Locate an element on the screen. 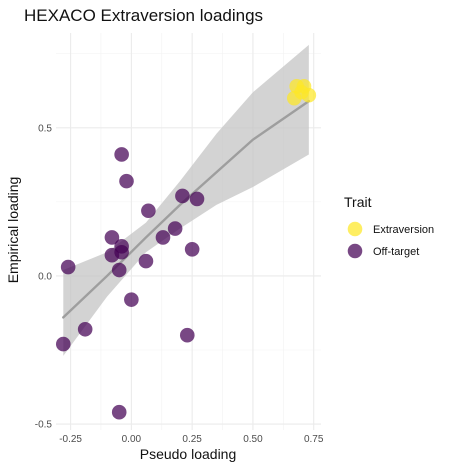 This screenshot has height=469, width=455. y-axis-title: Empirical loading is located at coordinates (13, 230).